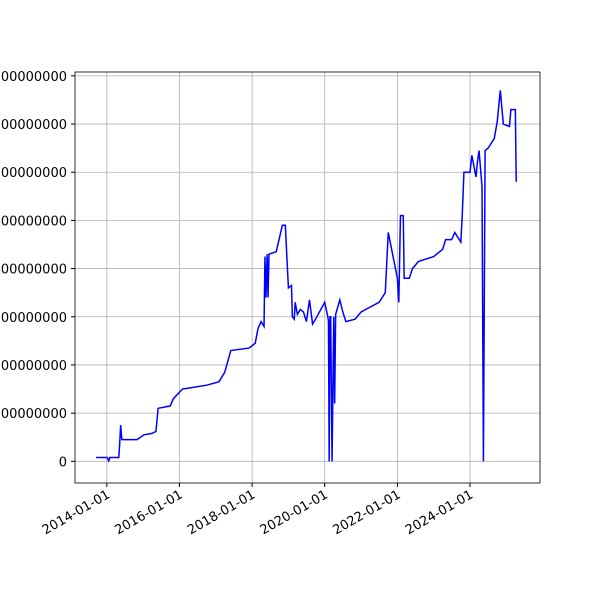 This screenshot has width=600, height=600. I want to click on y-tick-label: 300000000, so click(33, 318).